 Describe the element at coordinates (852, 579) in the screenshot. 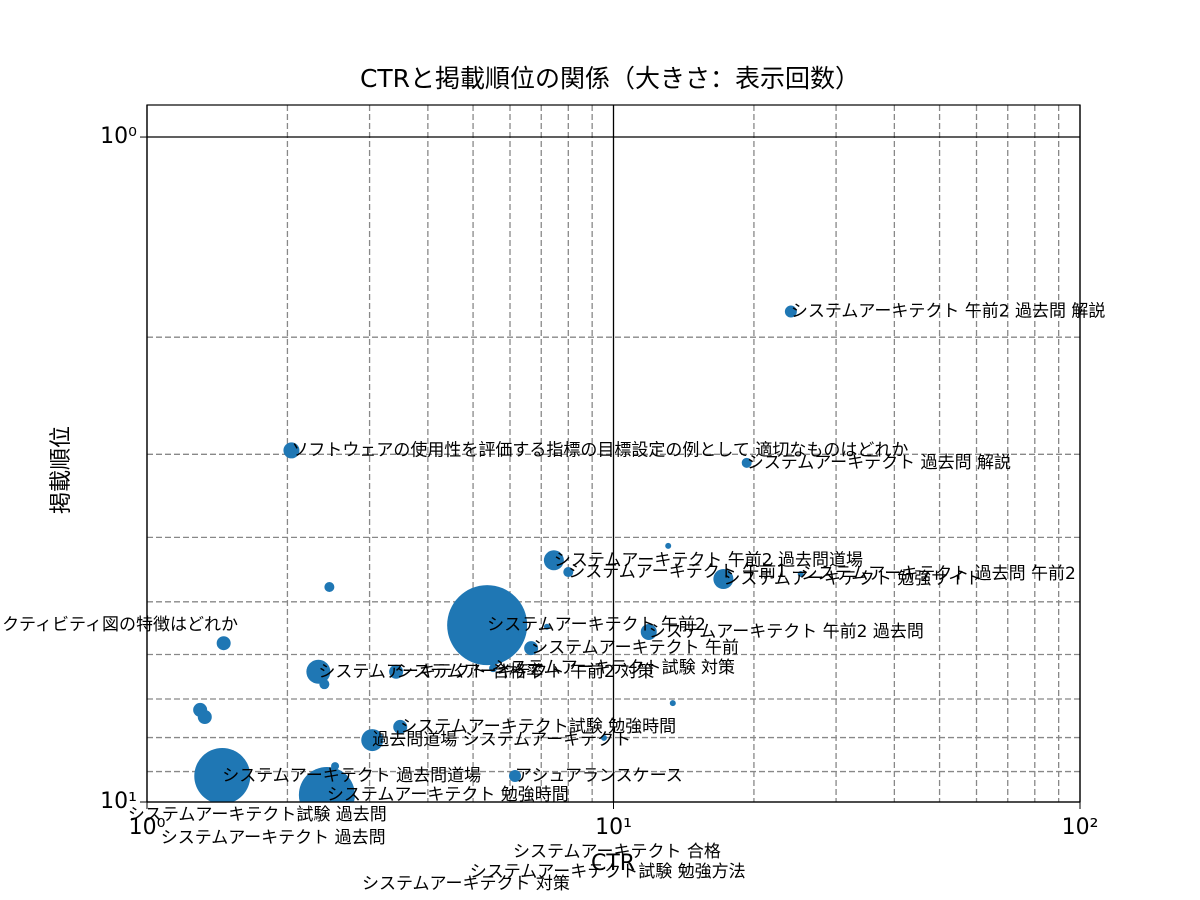

I see `point-label: システムアーキテクト 勉強サイト` at that location.